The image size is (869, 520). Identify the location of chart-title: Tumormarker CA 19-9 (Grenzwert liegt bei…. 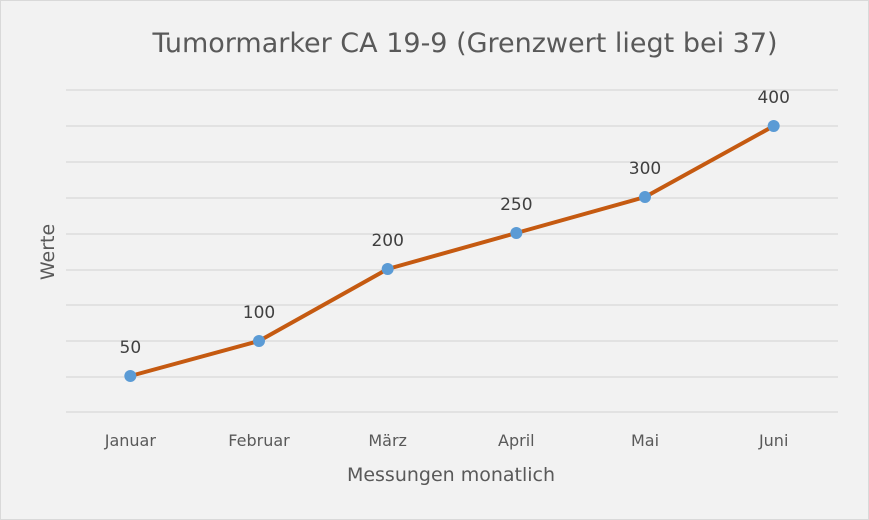
(464, 43).